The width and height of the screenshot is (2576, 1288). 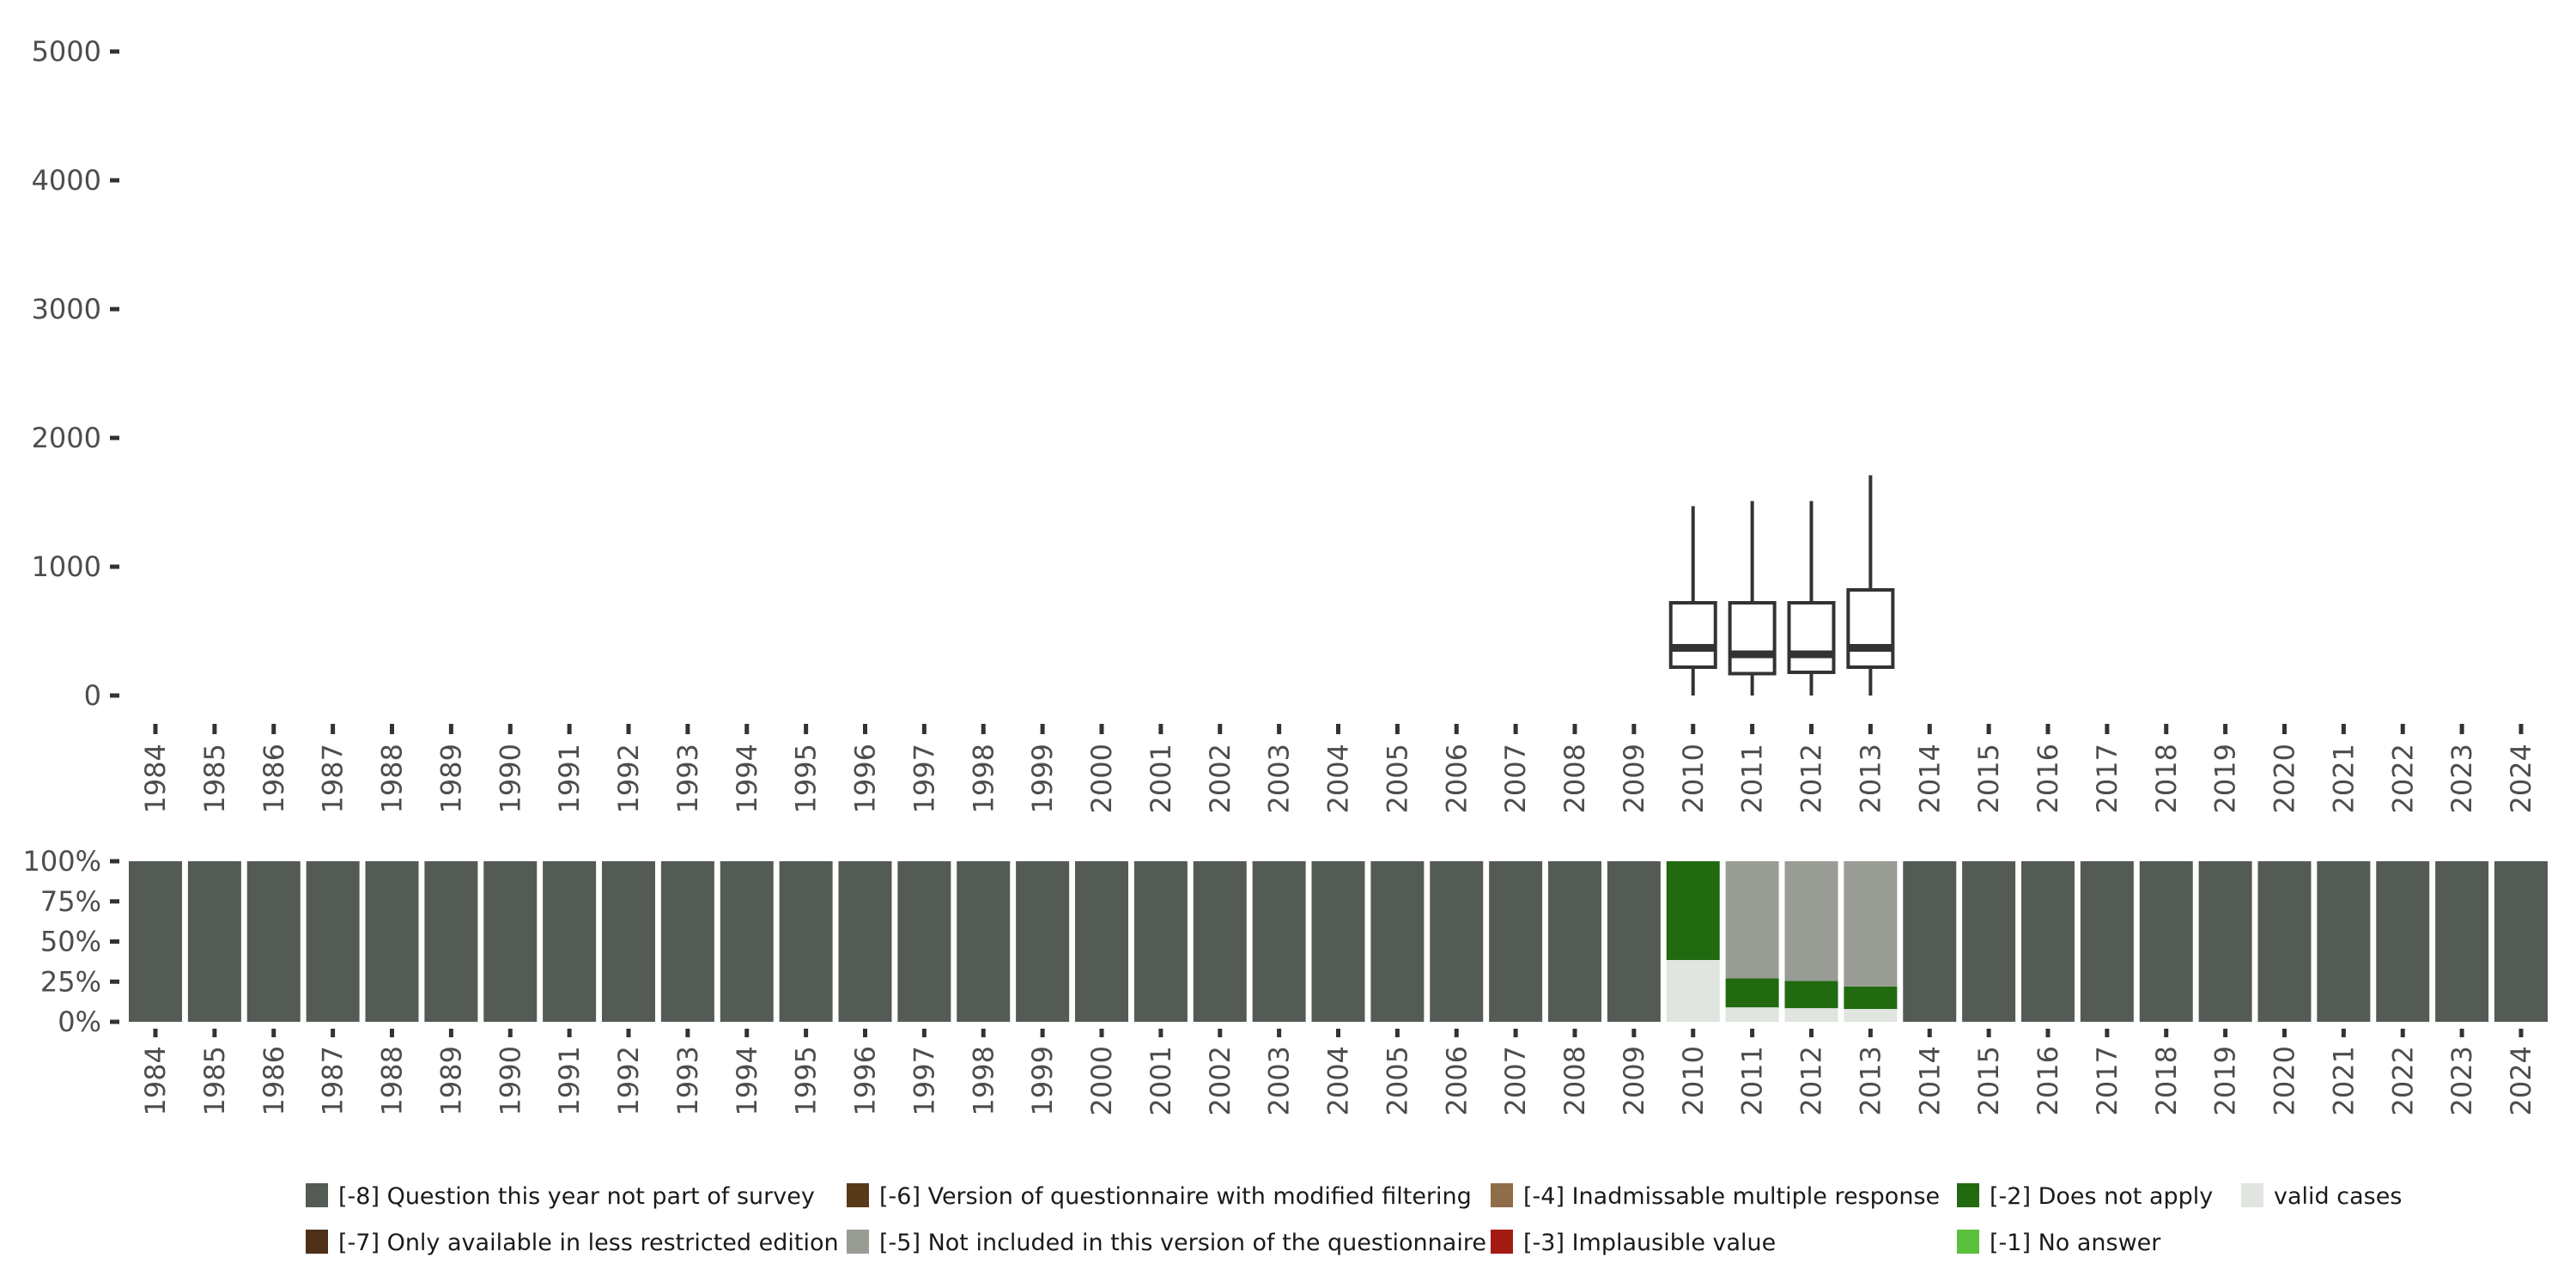 What do you see at coordinates (924, 1080) in the screenshot?
I see `x-tick-label: 1997` at bounding box center [924, 1080].